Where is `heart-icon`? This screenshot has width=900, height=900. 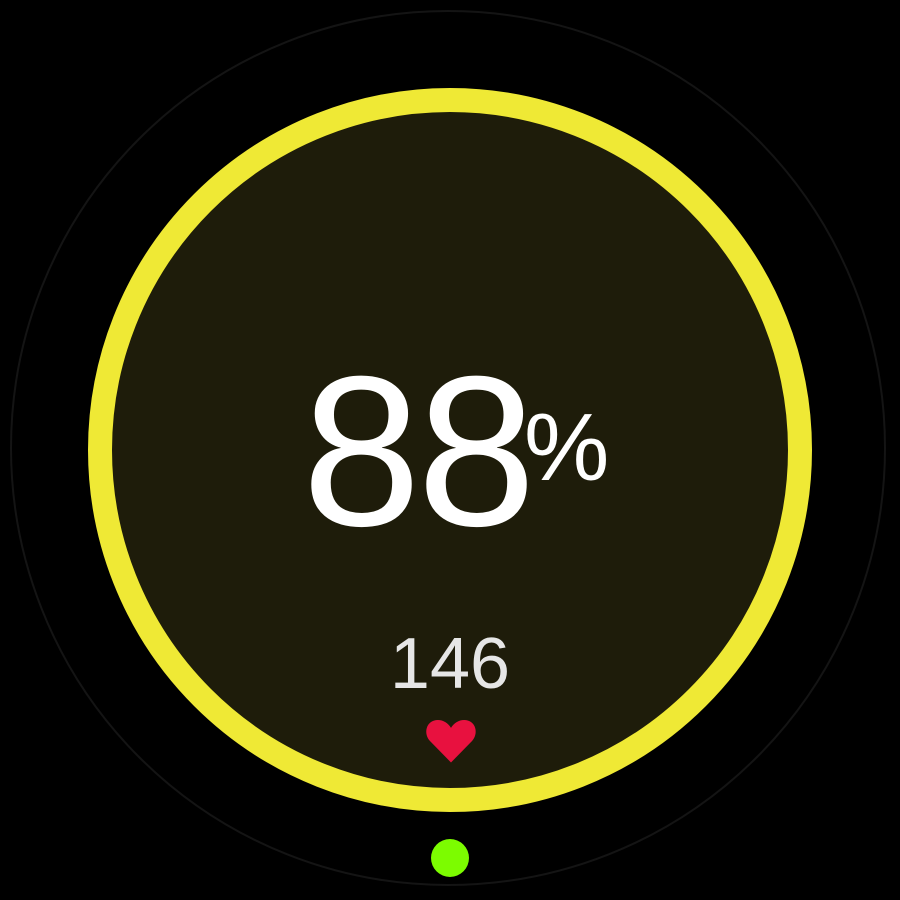
heart-icon is located at coordinates (451, 741).